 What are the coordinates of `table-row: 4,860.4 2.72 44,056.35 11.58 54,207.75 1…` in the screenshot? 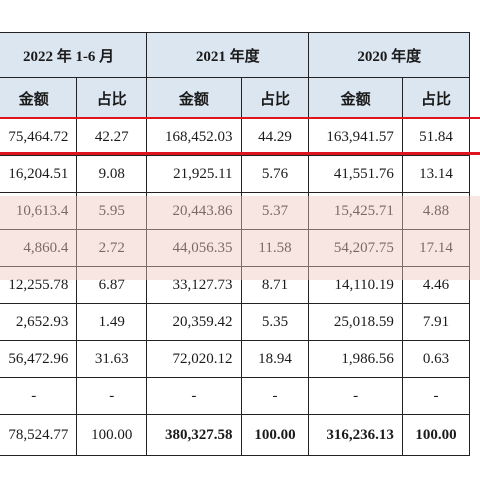 It's located at (235, 248).